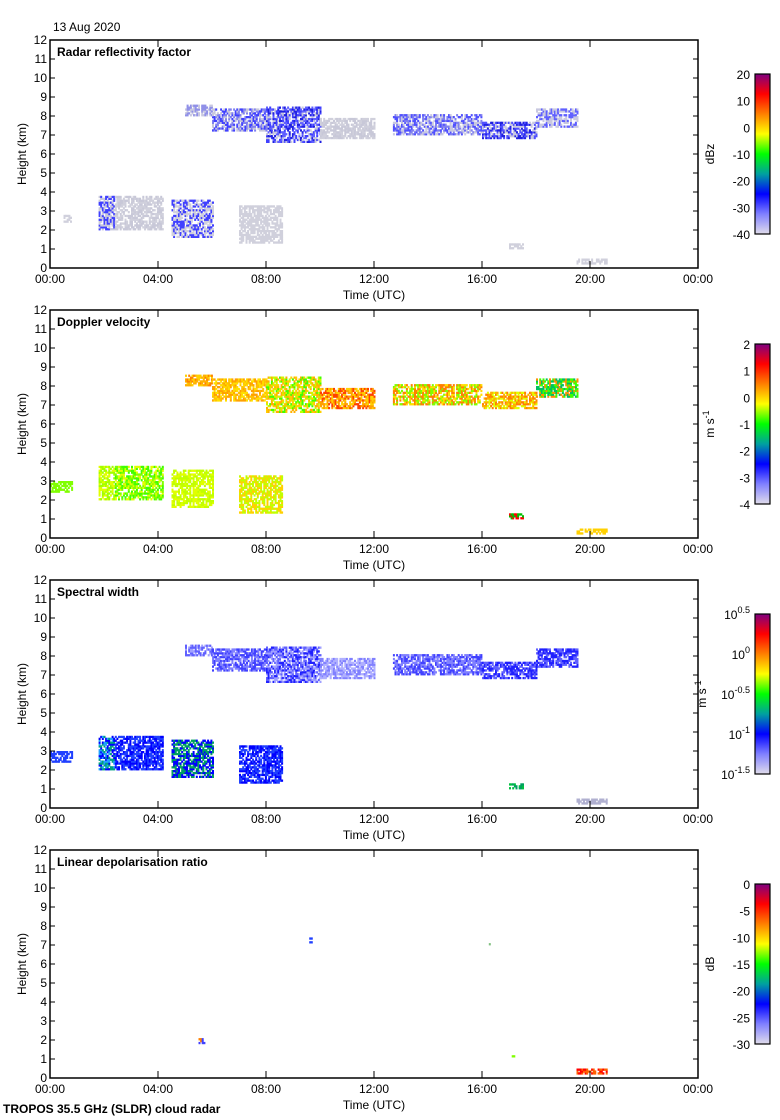 The height and width of the screenshot is (1120, 780). What do you see at coordinates (43, 211) in the screenshot?
I see `y-tick-label: 3` at bounding box center [43, 211].